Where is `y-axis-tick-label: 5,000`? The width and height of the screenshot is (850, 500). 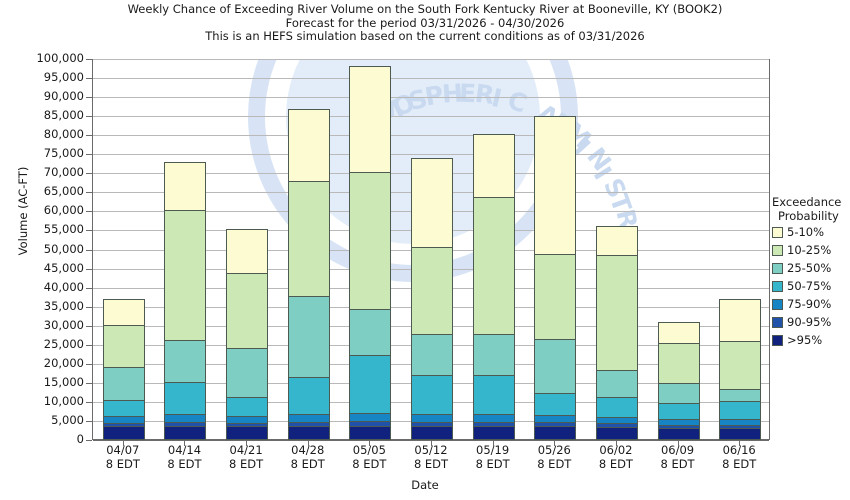
y-axis-tick-label: 5,000 is located at coordinates (67, 419).